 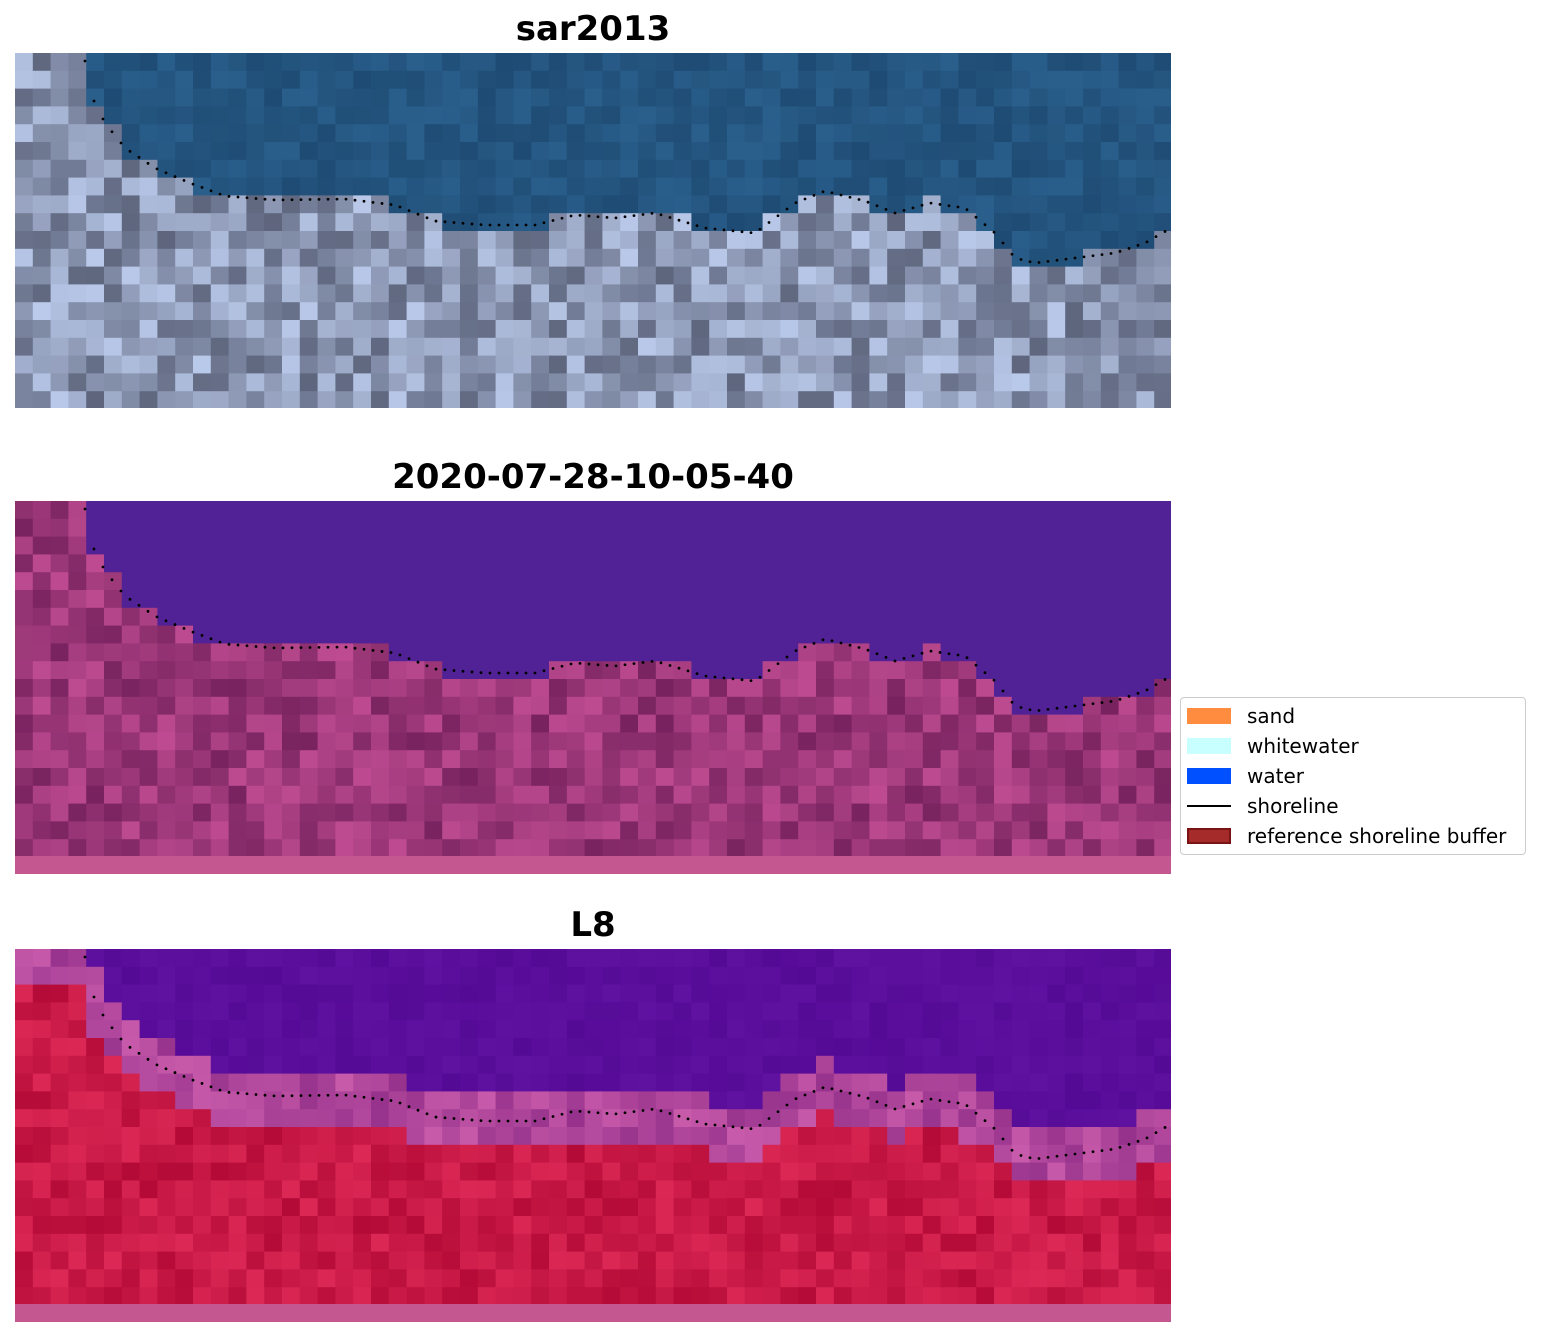 I want to click on panel-title-l8: L8, so click(x=593, y=925).